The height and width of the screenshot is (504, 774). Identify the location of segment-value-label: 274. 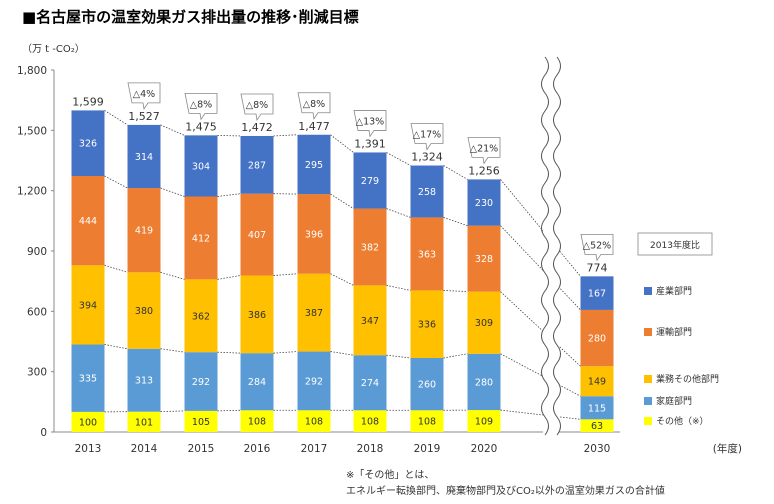
(370, 383).